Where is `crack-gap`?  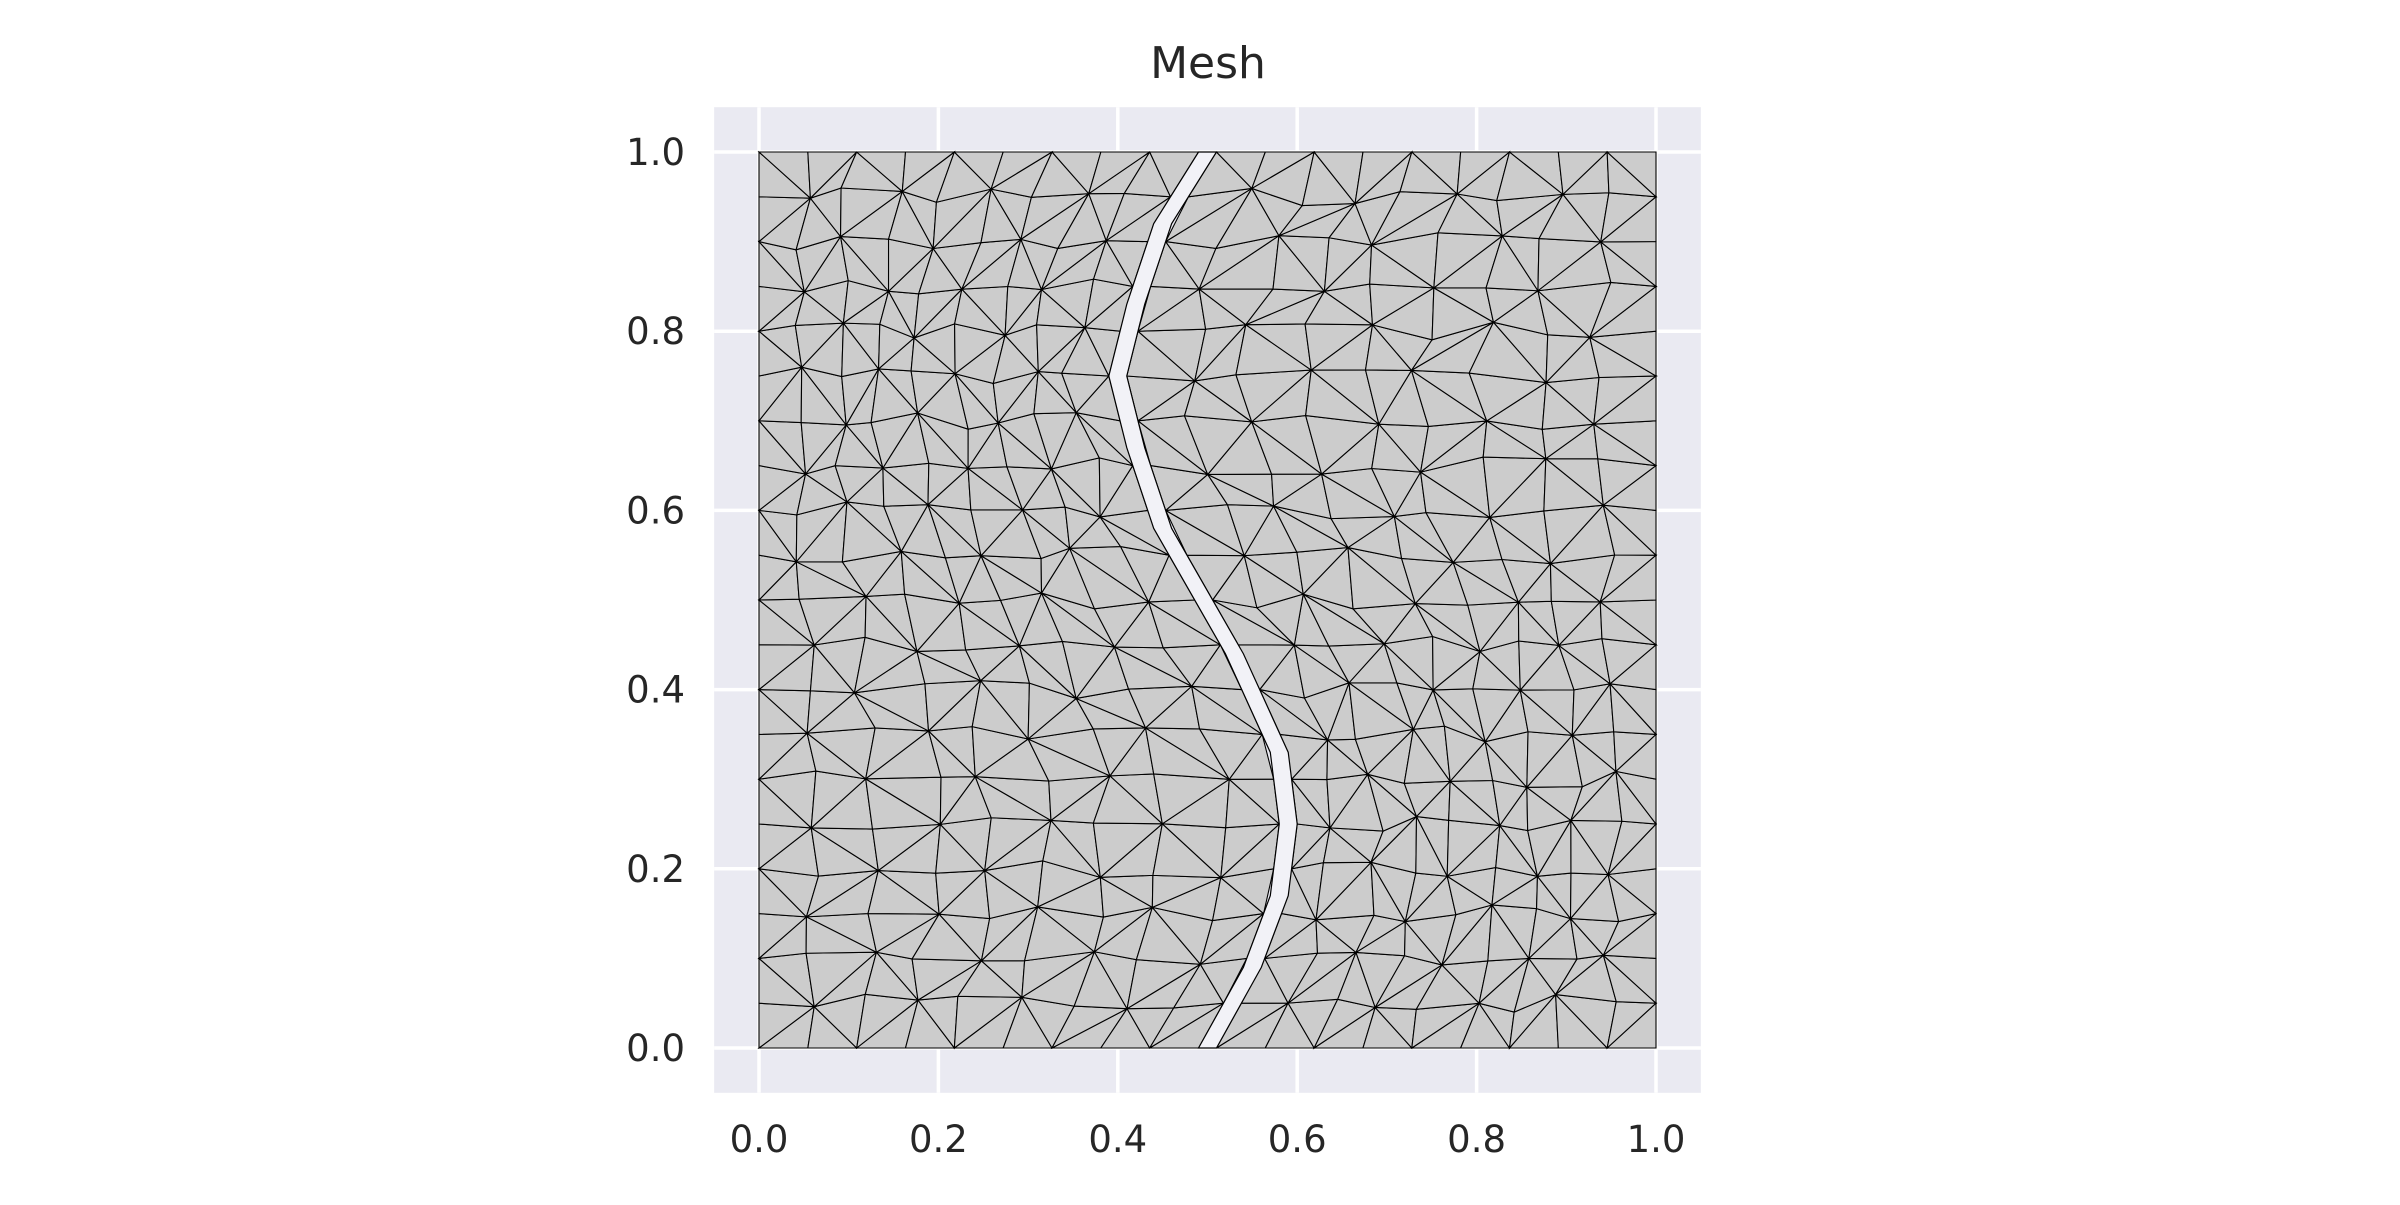
crack-gap is located at coordinates (1203, 600).